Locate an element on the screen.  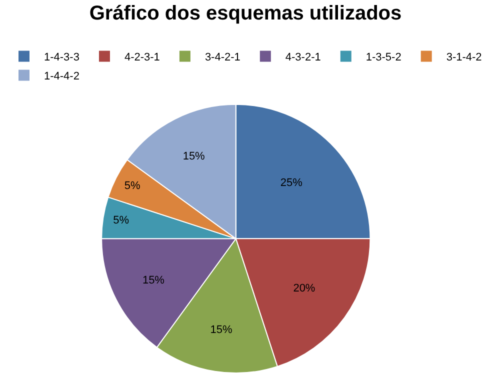
legend-label: 4-3-2-1 is located at coordinates (303, 58).